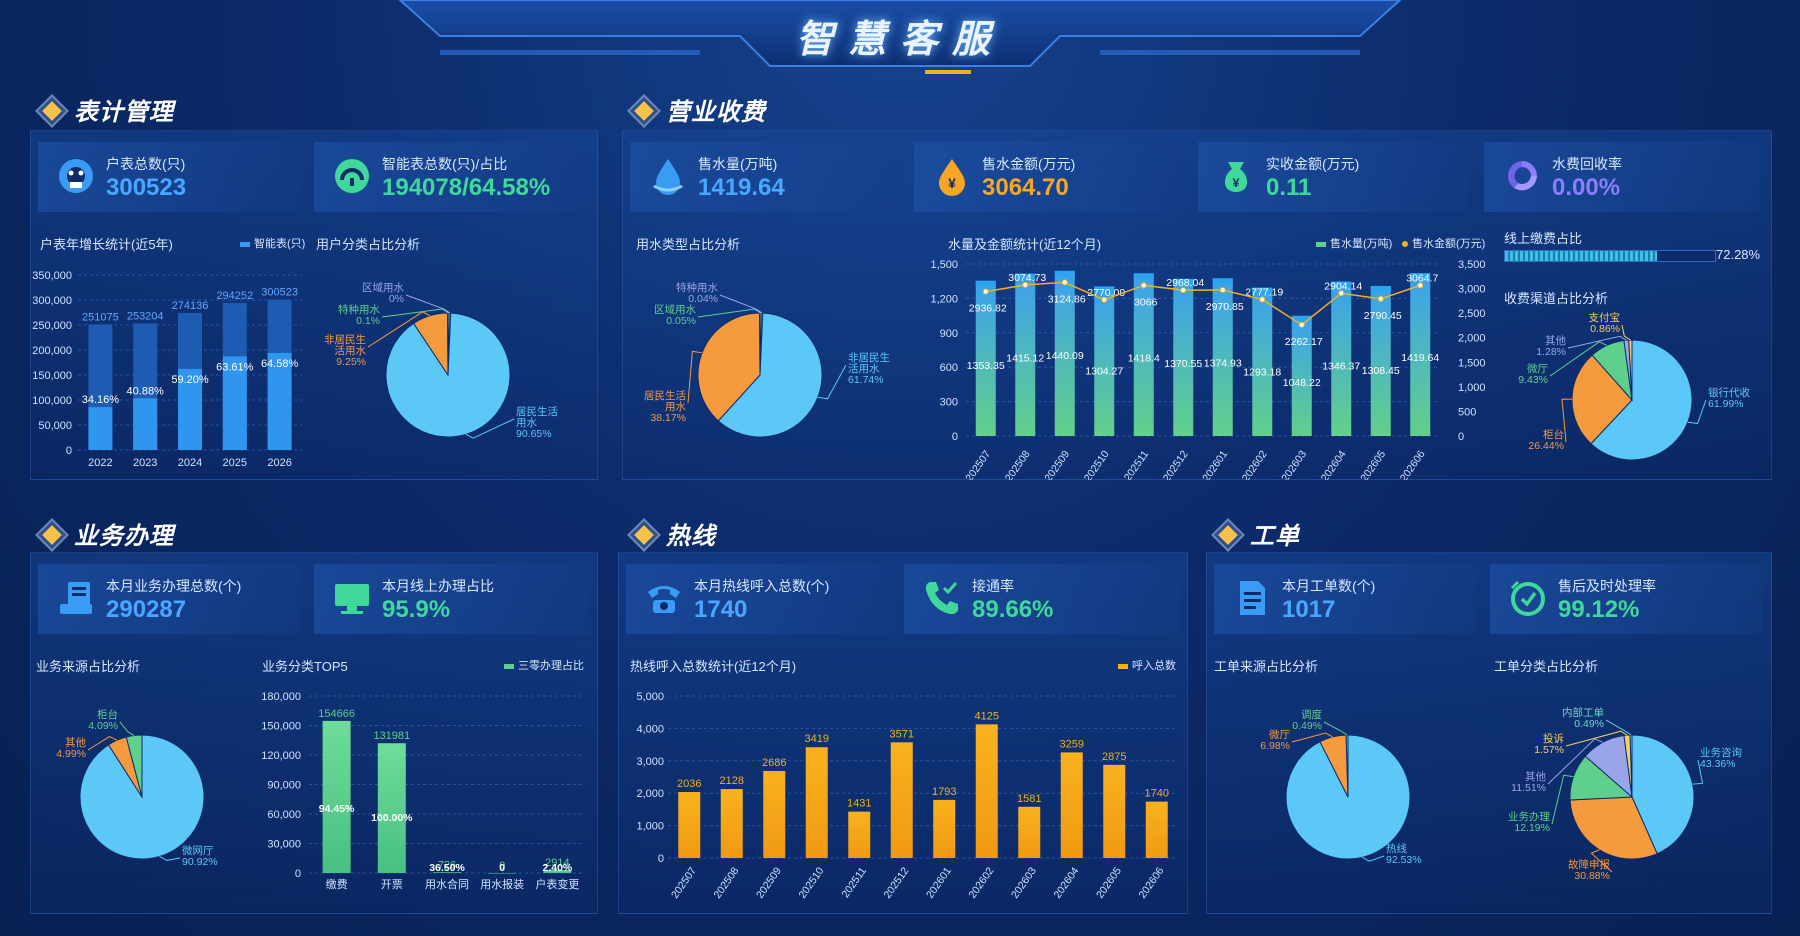 This screenshot has height=936, width=1800. I want to click on y-tick-label: 100,000, so click(52, 401).